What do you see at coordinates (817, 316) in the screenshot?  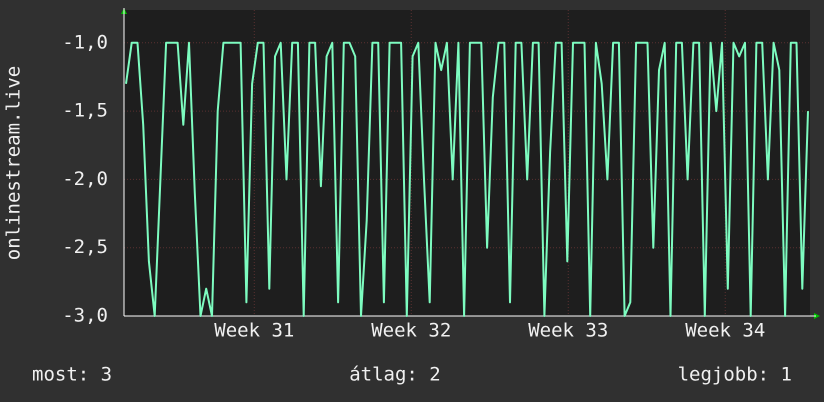 I see `axis-arrow` at bounding box center [817, 316].